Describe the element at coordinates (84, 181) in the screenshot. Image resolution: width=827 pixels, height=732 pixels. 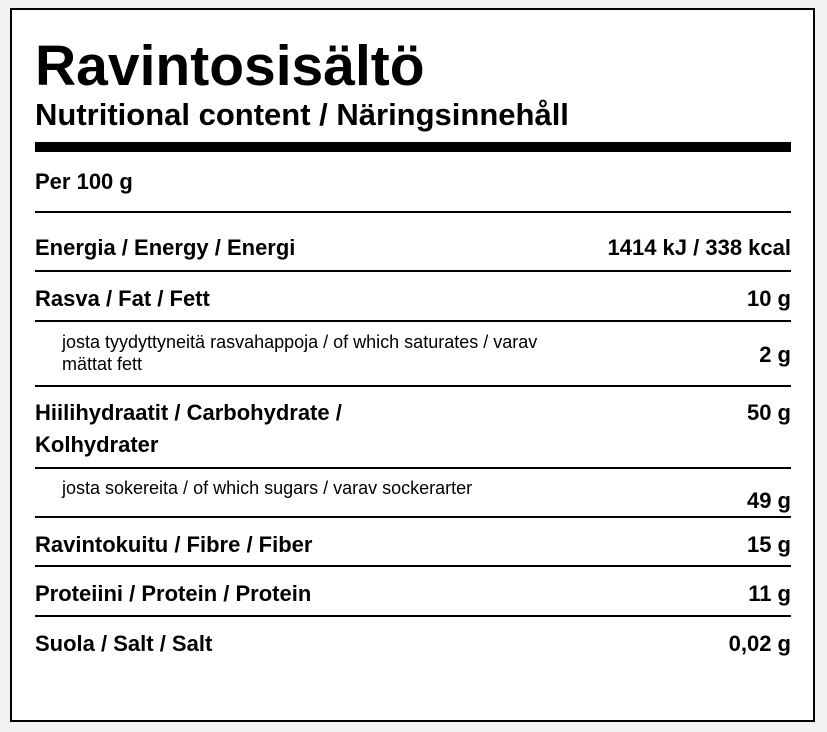
I see `per-label: Per 100 g` at that location.